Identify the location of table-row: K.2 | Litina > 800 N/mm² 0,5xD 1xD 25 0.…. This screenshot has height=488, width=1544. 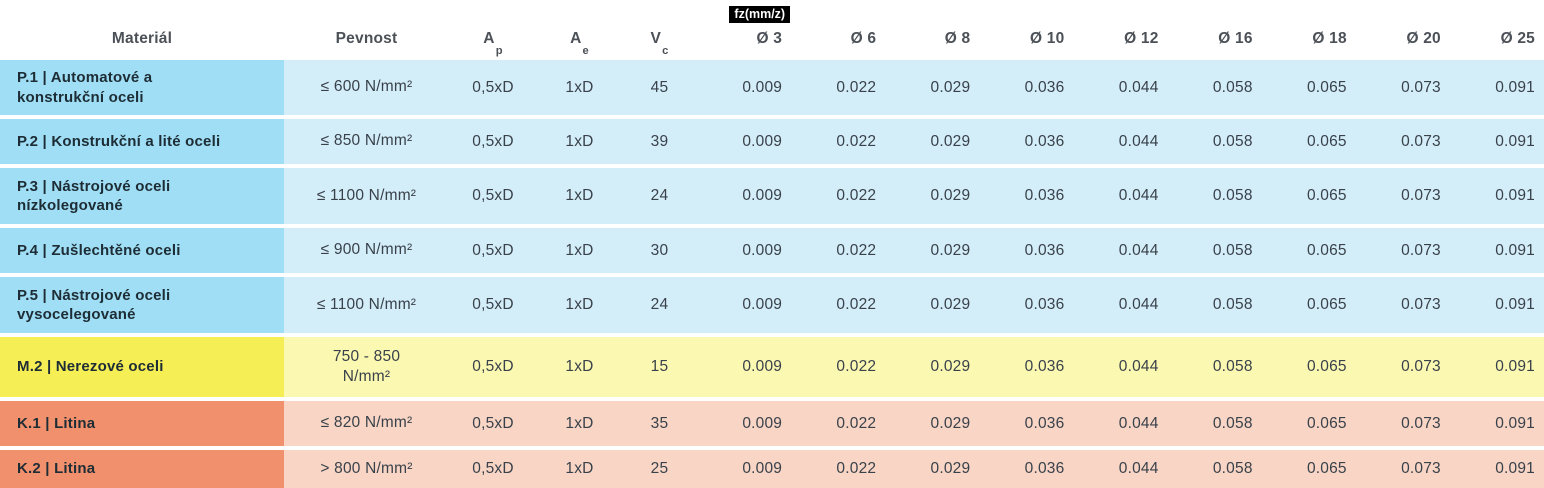
(772, 469).